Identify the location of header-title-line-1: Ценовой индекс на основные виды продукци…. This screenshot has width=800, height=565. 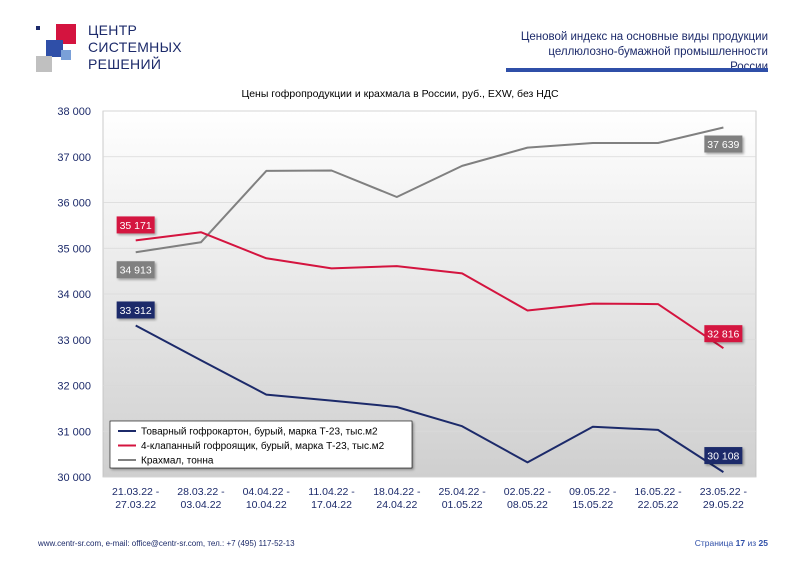
(644, 37).